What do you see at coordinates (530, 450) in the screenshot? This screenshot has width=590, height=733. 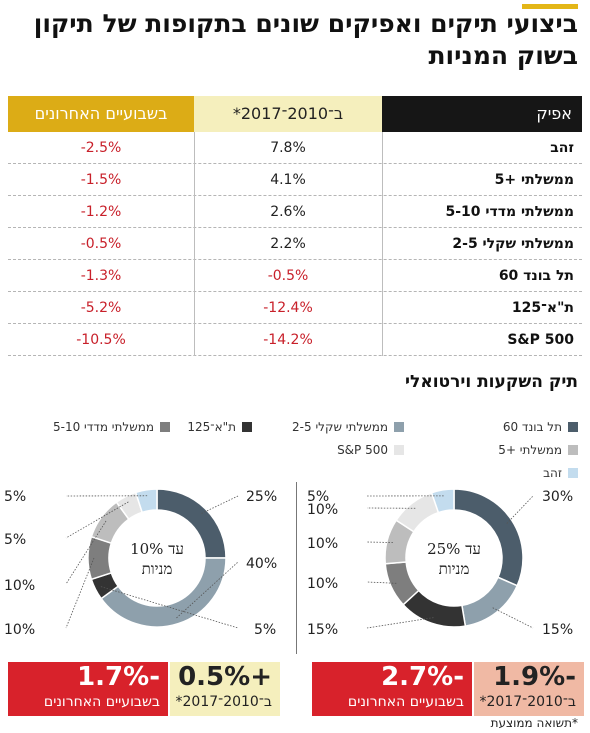 I see `legend-label: ממשלתי +5` at bounding box center [530, 450].